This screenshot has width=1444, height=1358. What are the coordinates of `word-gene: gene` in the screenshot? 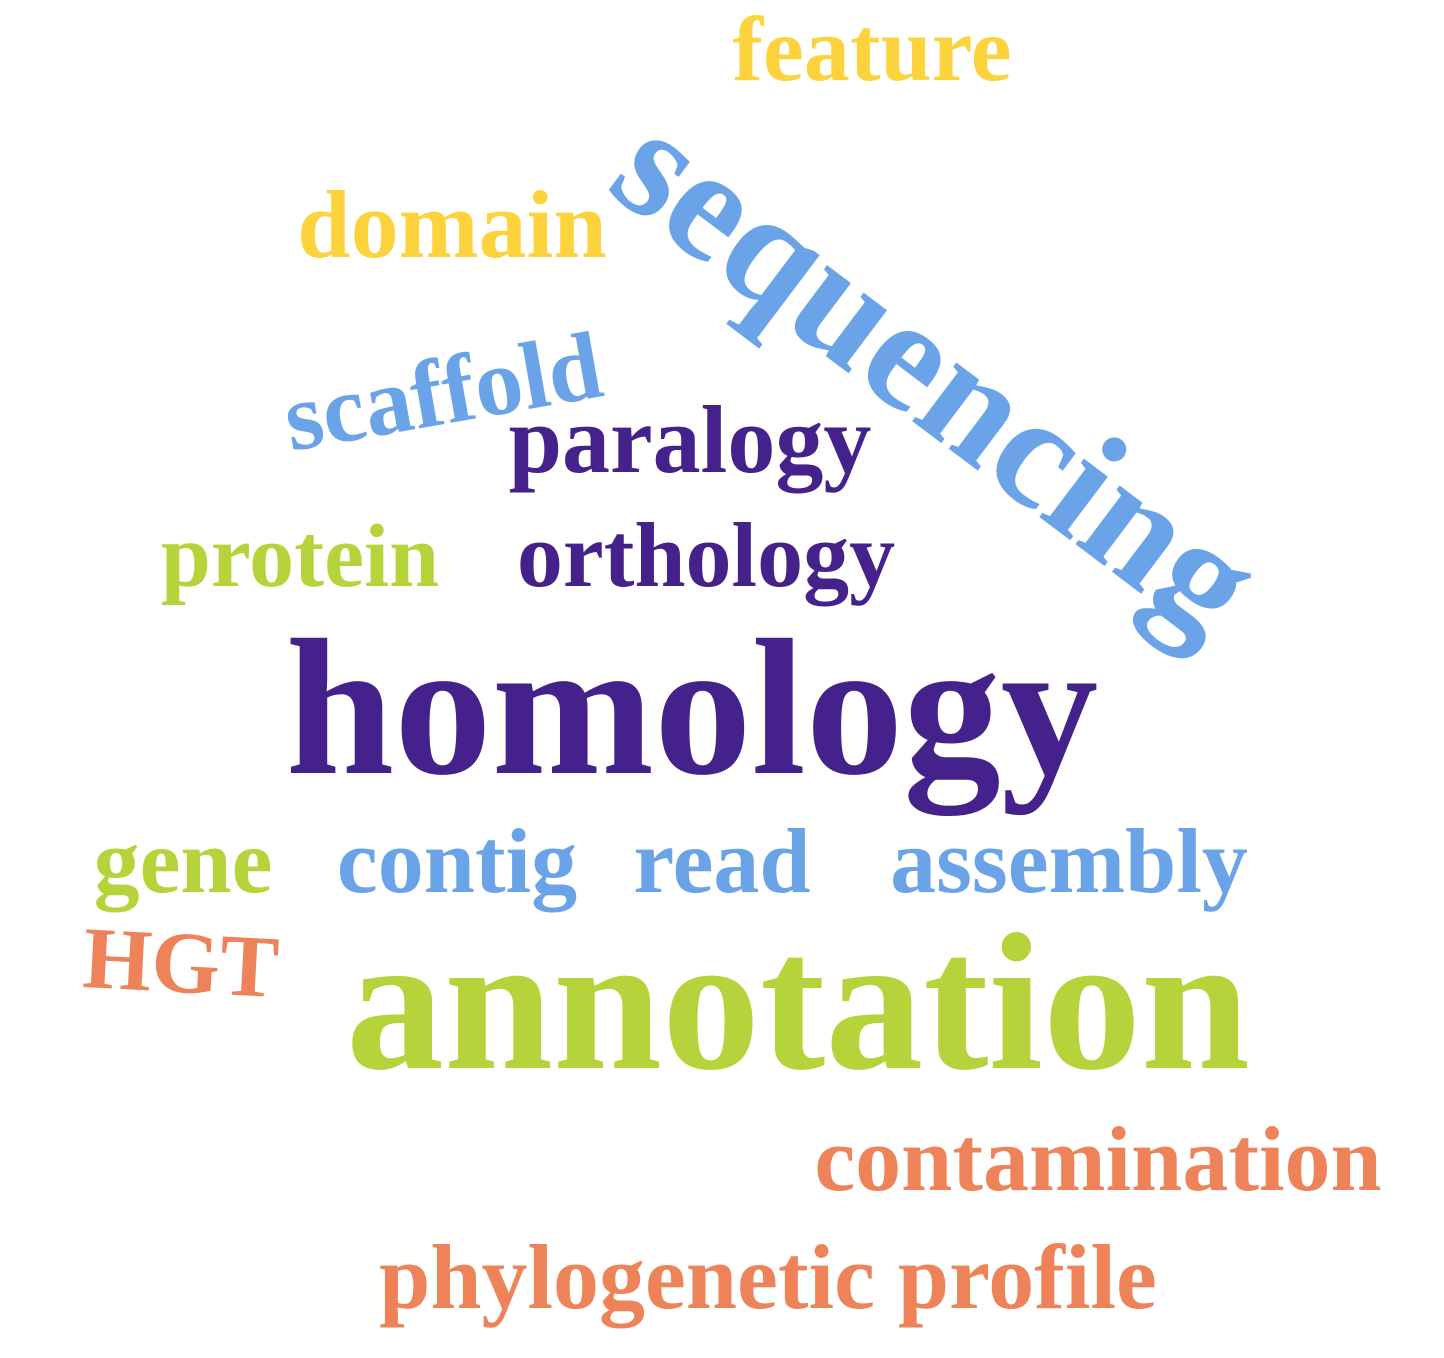 It's located at (183, 861).